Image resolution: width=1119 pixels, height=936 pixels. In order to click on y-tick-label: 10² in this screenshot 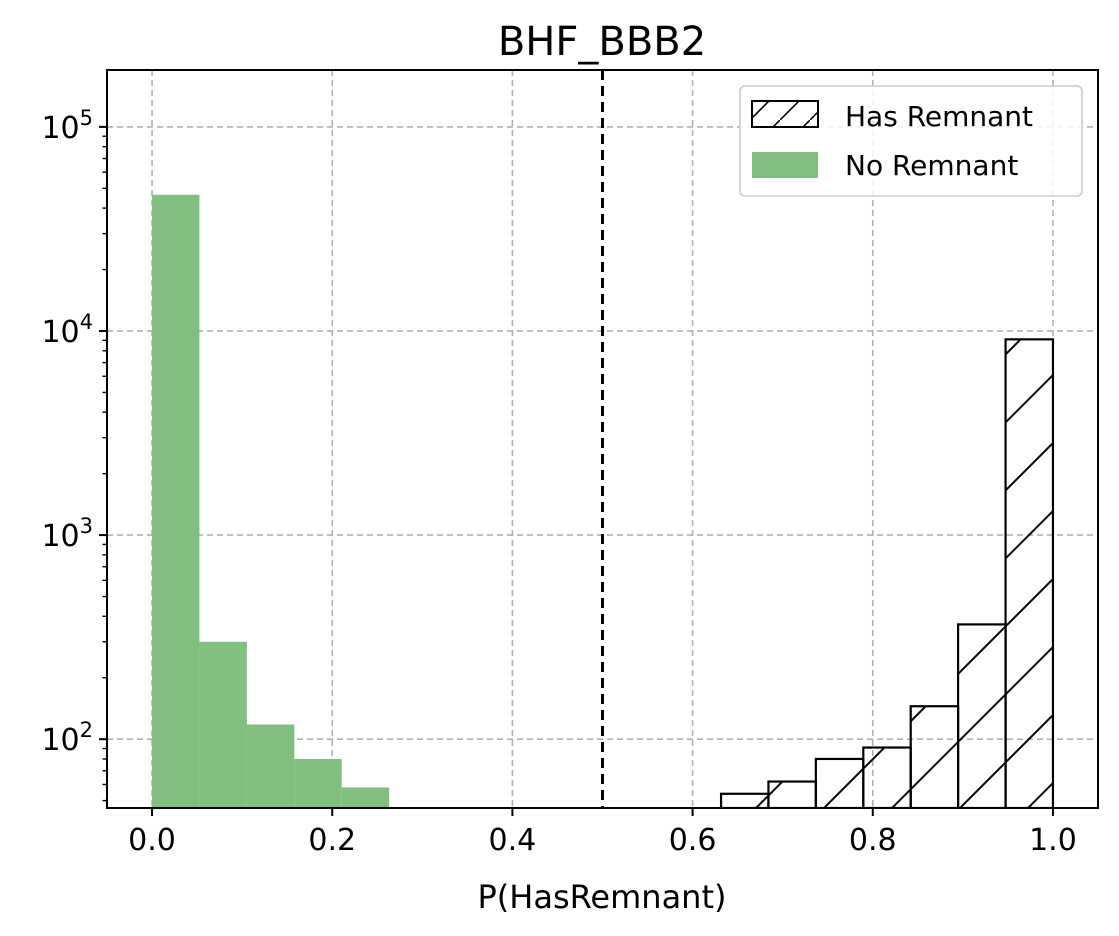, I will do `click(67, 738)`.